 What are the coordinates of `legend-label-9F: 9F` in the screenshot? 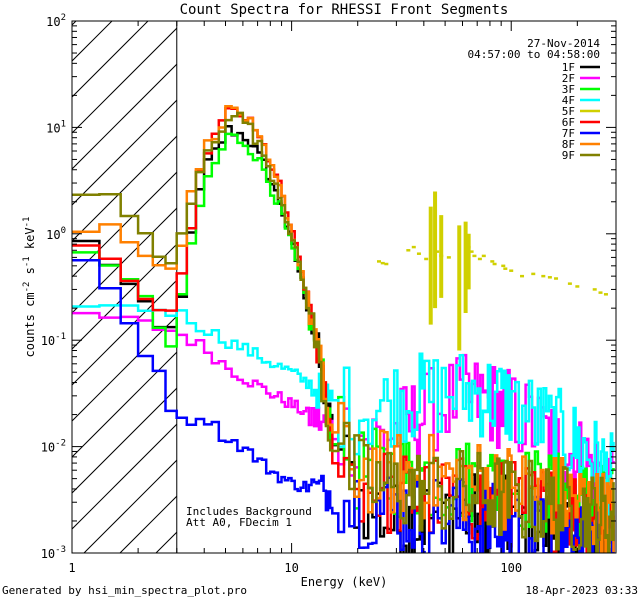 It's located at (568, 155).